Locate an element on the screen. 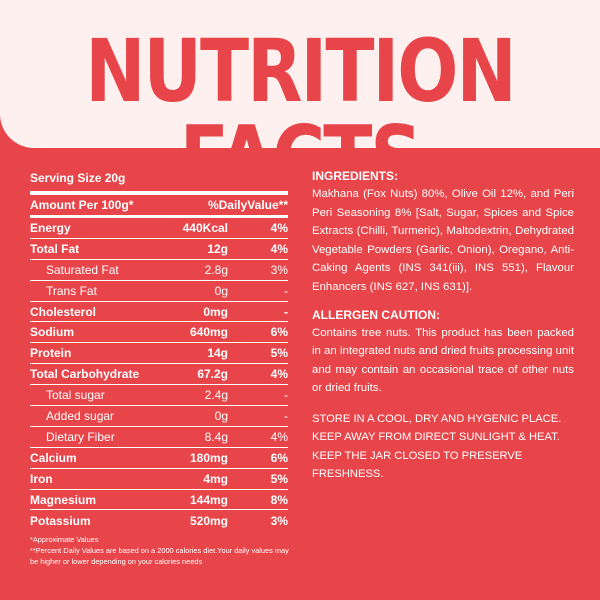 The height and width of the screenshot is (600, 600). nutrient-name: Dietary Fiber is located at coordinates (80, 436).